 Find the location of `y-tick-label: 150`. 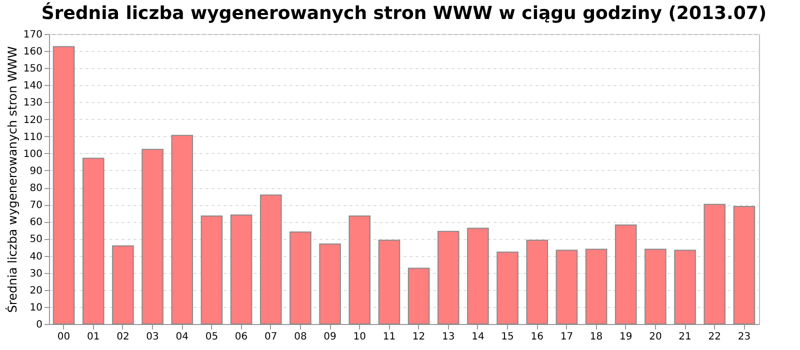

y-tick-label: 150 is located at coordinates (32, 69).